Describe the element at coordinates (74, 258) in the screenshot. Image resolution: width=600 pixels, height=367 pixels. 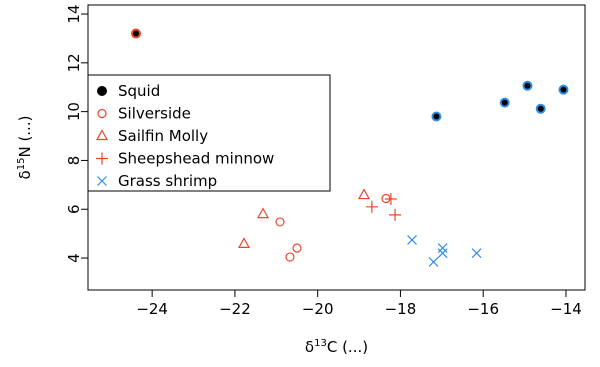
I see `y-tick-label: 4` at that location.